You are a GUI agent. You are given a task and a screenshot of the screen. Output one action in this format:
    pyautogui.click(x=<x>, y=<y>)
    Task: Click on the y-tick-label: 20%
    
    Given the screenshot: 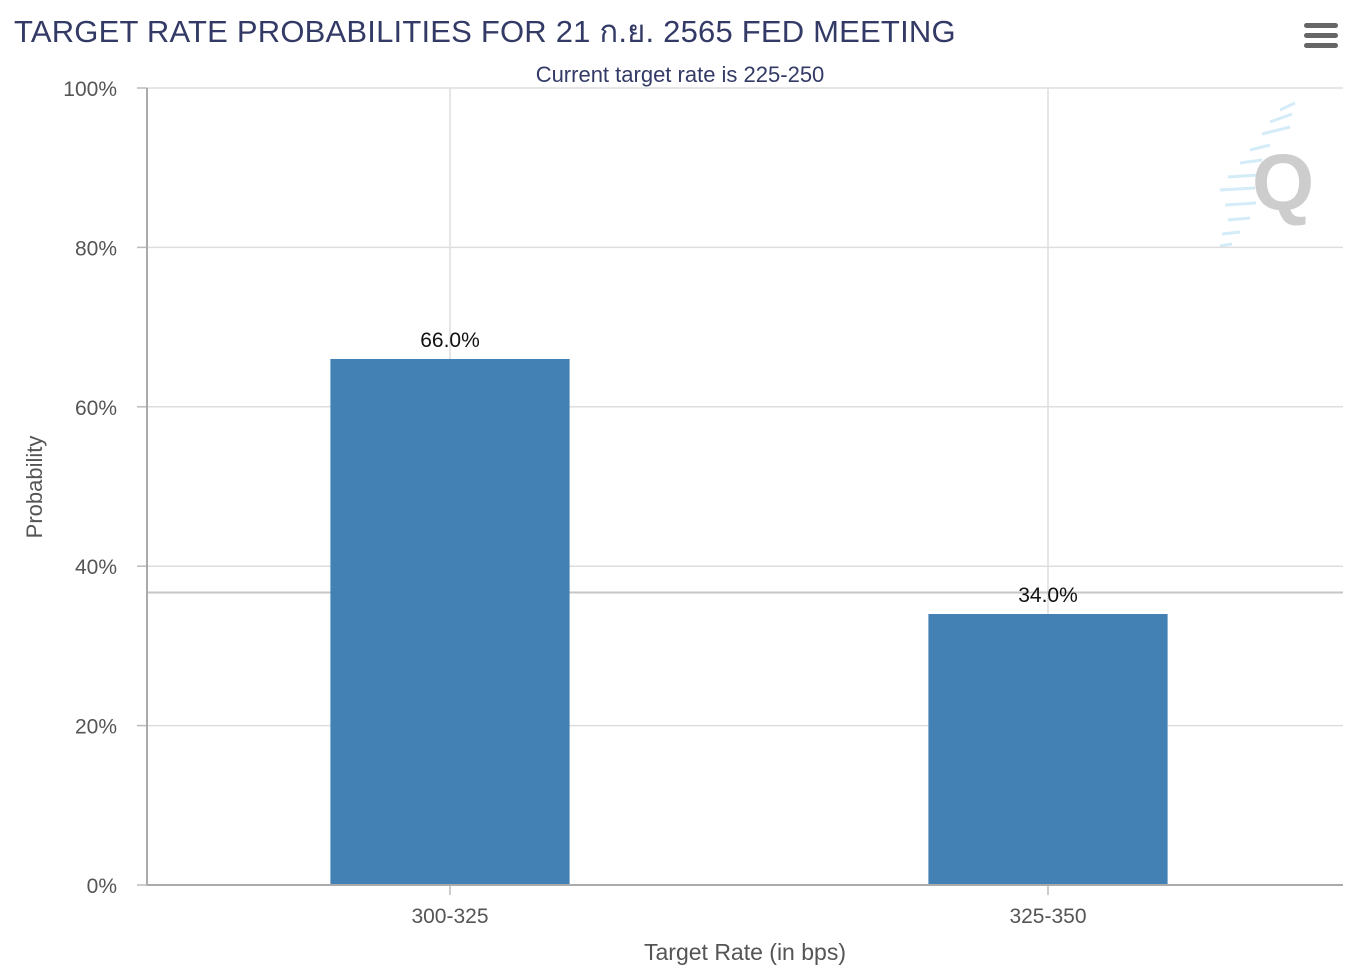 What is the action you would take?
    pyautogui.click(x=96, y=727)
    